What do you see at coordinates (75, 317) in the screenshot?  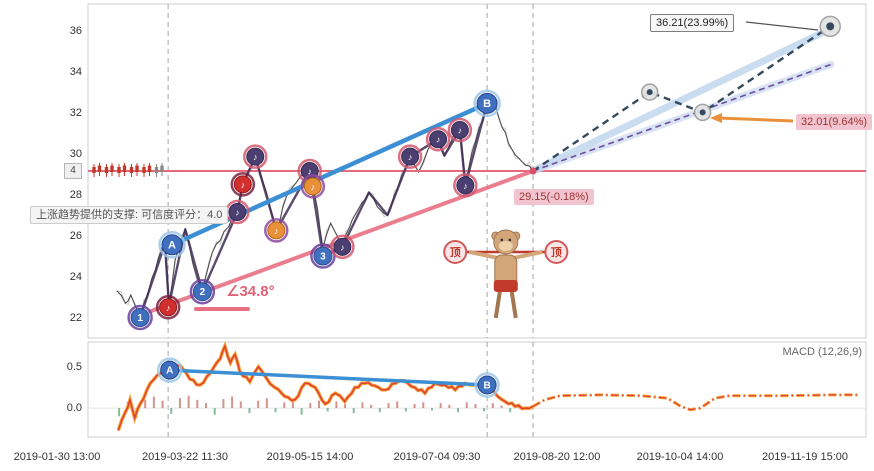 I see `main-y-tick: 22` at bounding box center [75, 317].